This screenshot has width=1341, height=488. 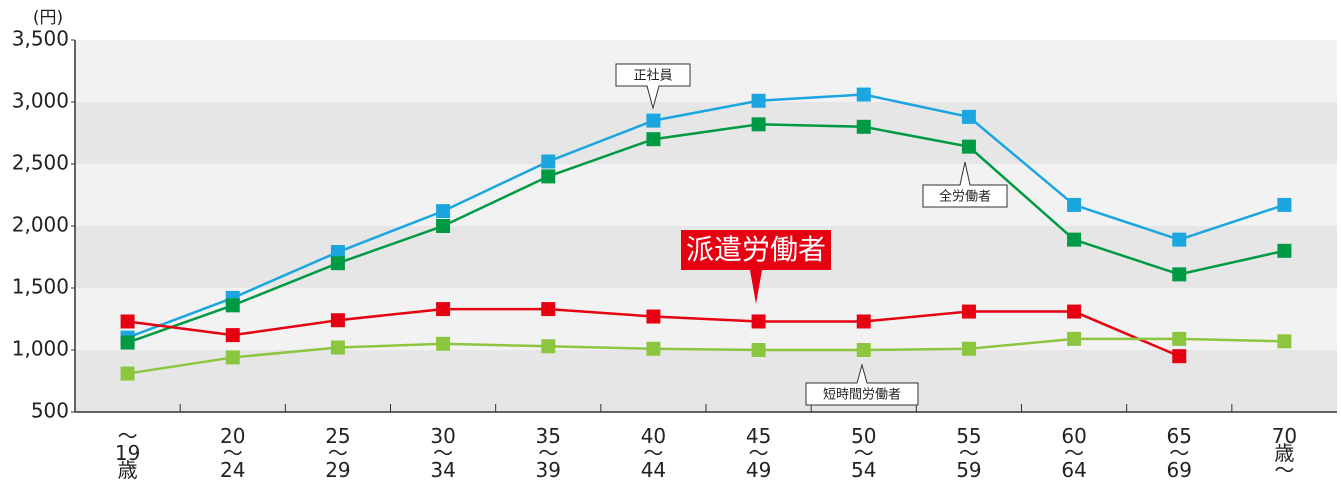 I want to click on y-tick-label: 500, so click(x=50, y=411).